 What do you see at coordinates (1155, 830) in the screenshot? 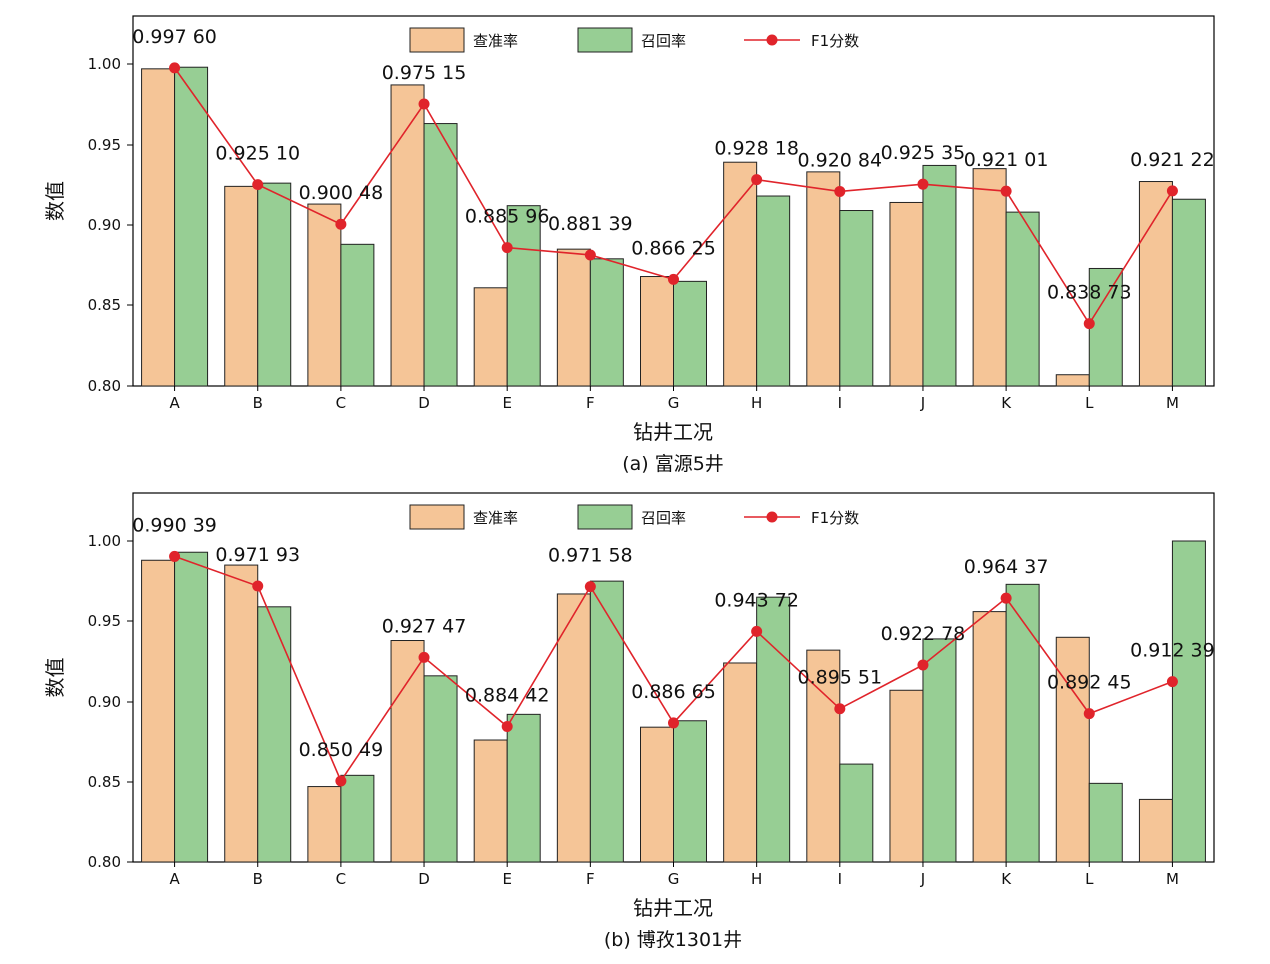
I see `bar-precision-M` at bounding box center [1155, 830].